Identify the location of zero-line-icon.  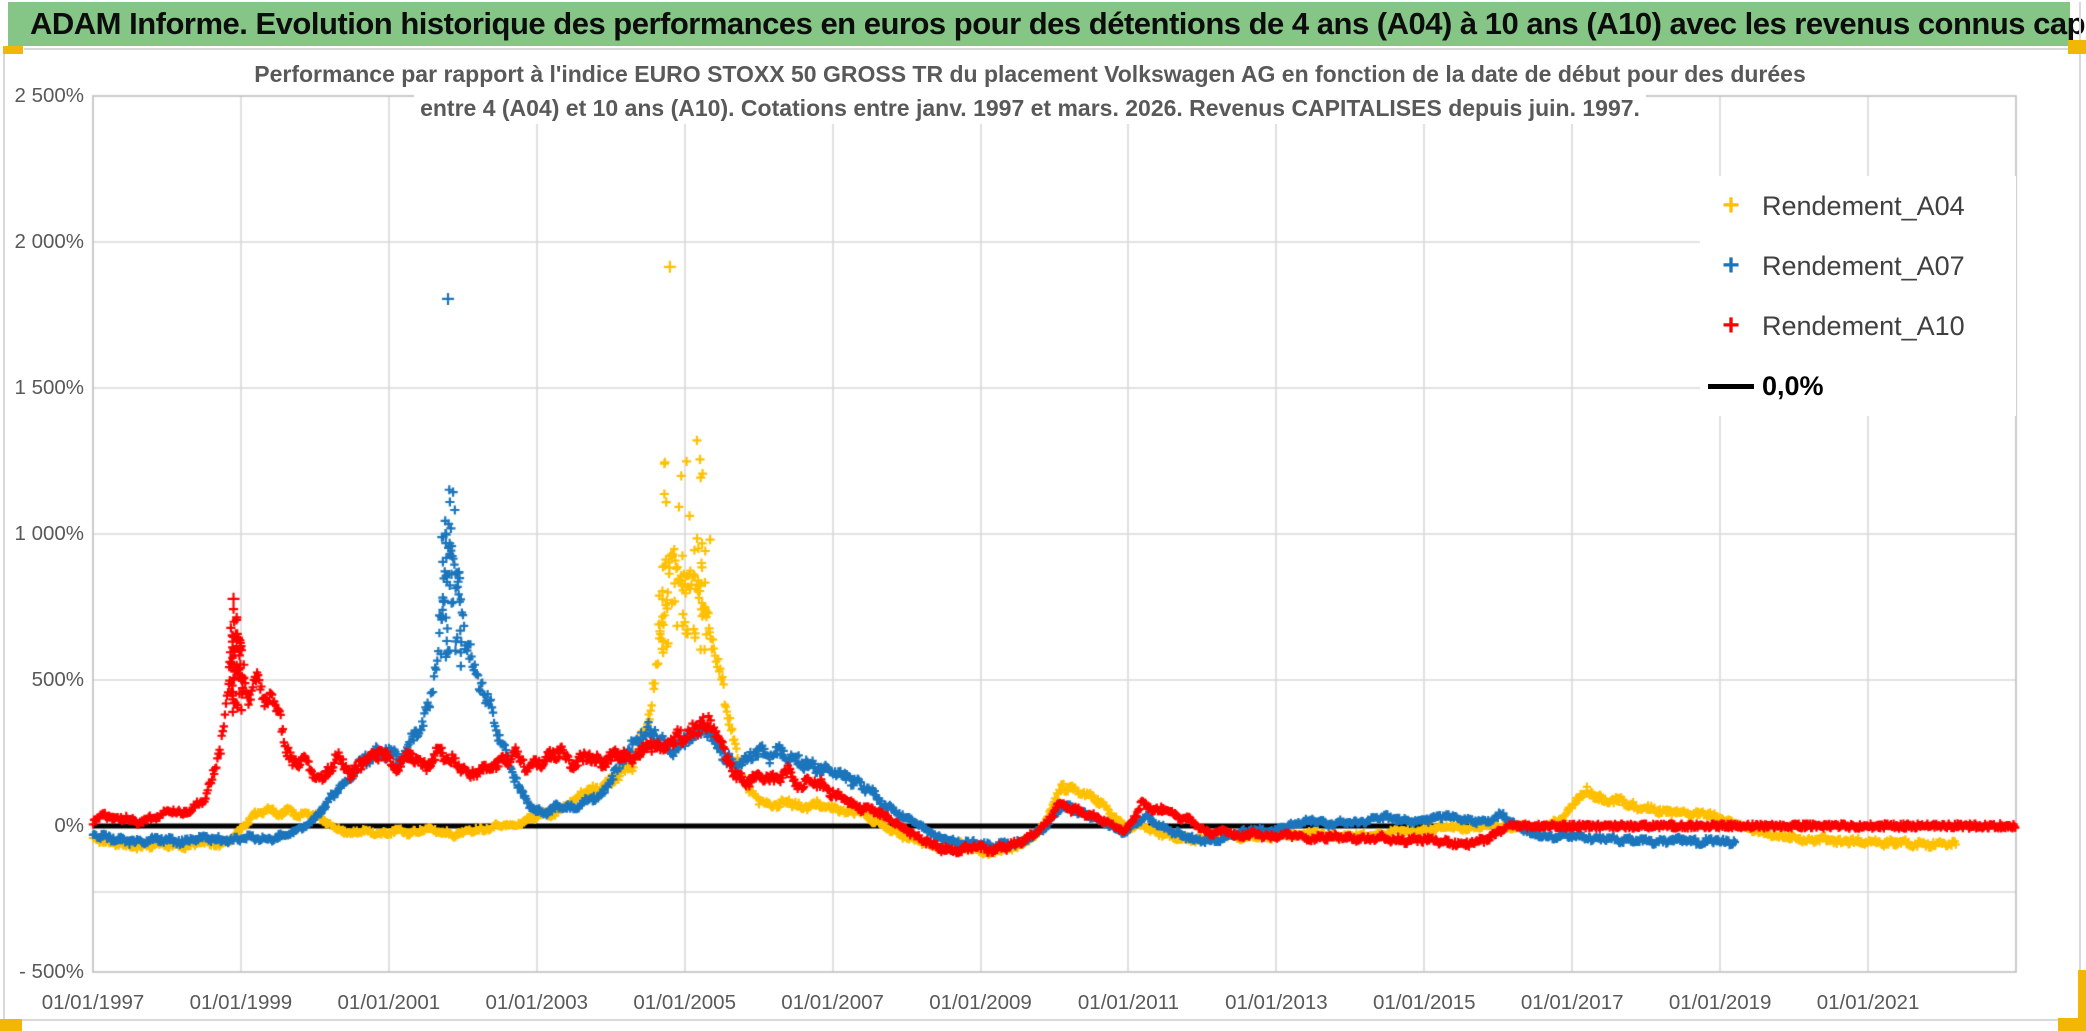
(1731, 386).